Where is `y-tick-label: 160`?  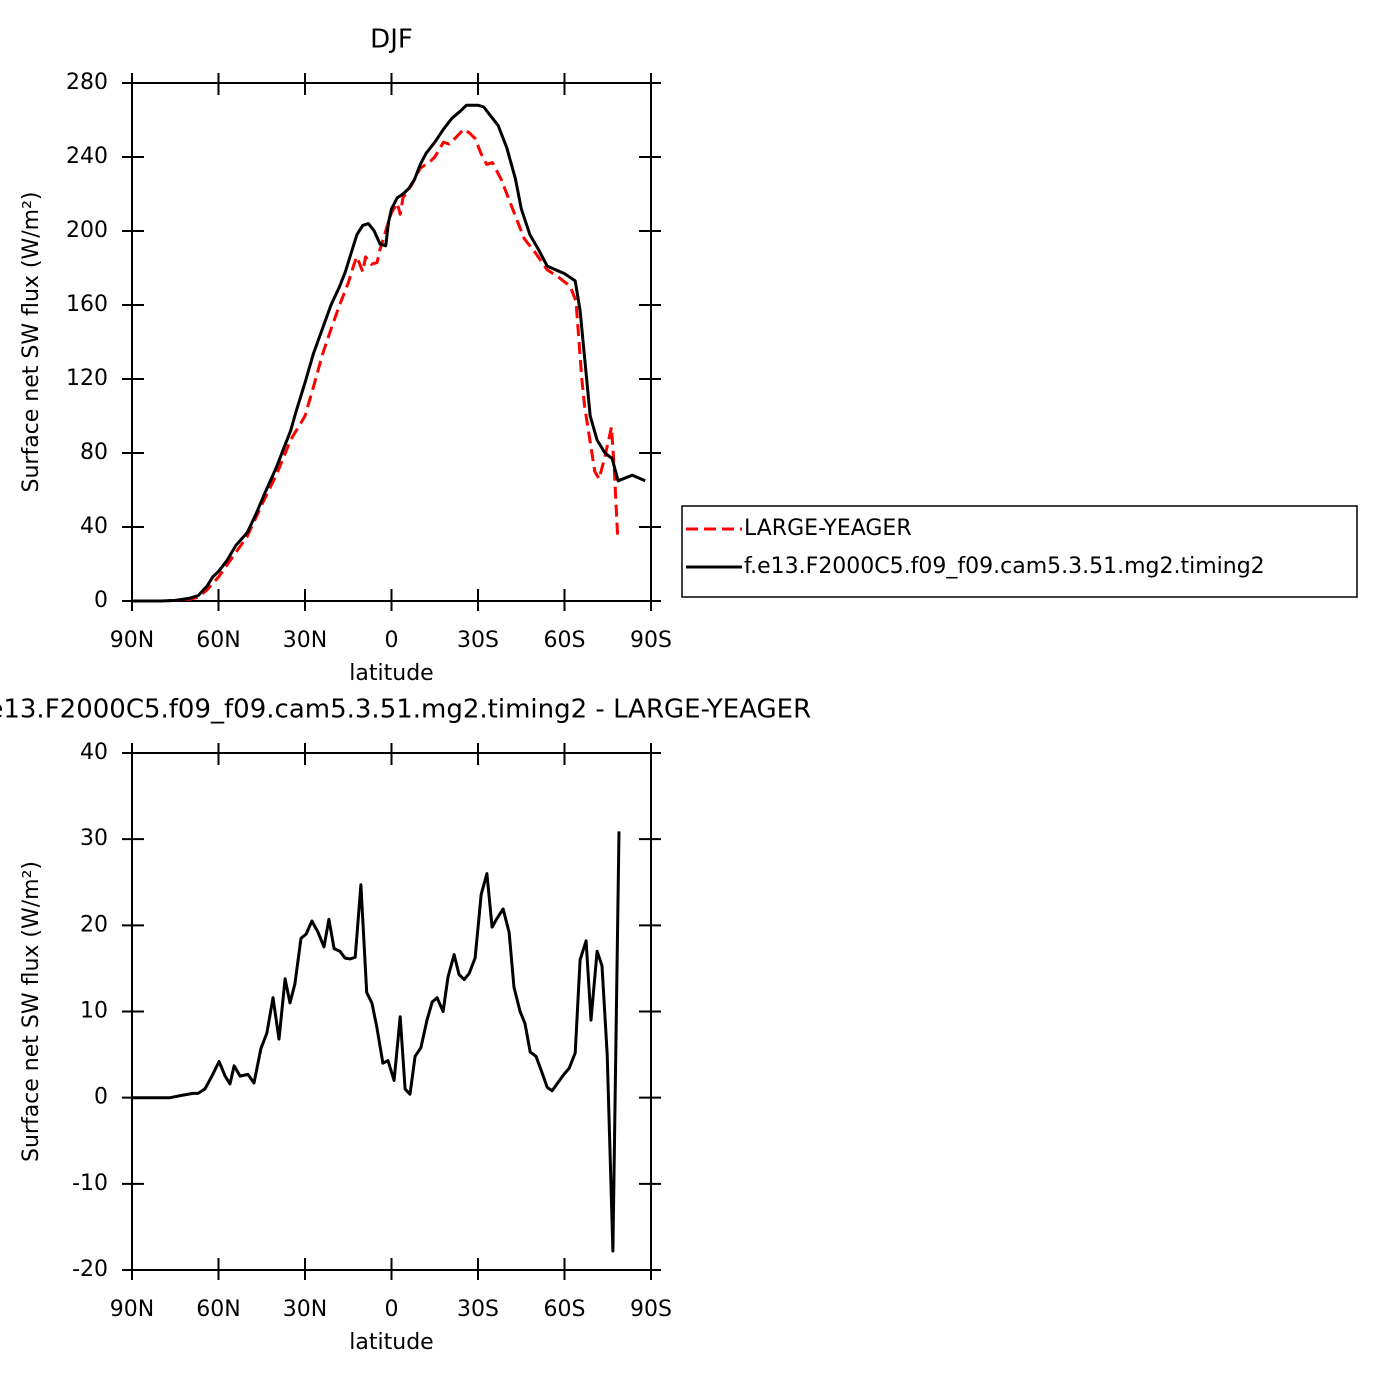 y-tick-label: 160 is located at coordinates (87, 304).